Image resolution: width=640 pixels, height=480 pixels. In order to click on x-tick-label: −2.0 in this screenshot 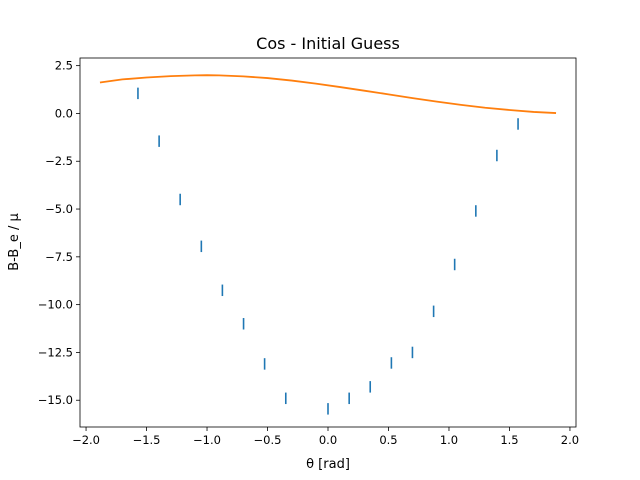, I will do `click(86, 440)`.